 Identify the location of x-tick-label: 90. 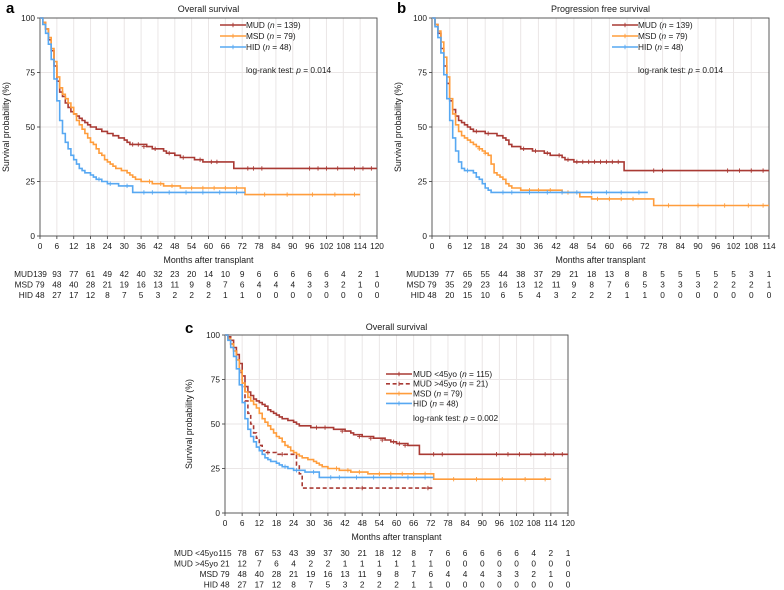
(293, 246).